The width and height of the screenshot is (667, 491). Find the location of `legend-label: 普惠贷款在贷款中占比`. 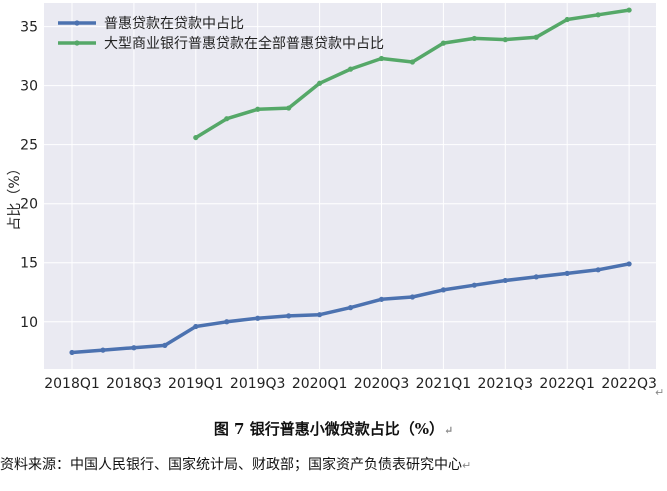

legend-label: 普惠贷款在贷款中占比 is located at coordinates (174, 24).